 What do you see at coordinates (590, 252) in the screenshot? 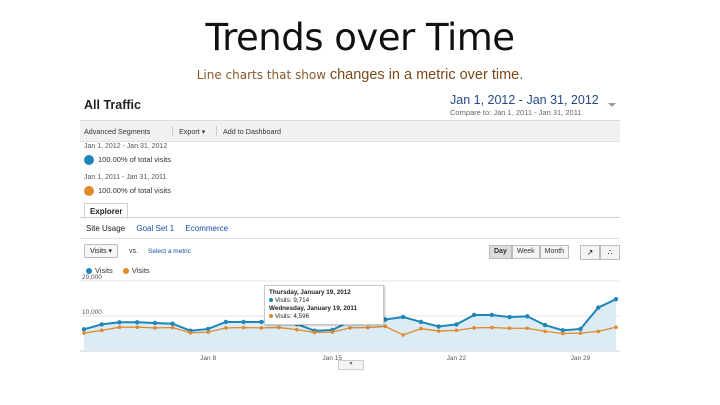
I see `line-chart-icon: ↗` at bounding box center [590, 252].